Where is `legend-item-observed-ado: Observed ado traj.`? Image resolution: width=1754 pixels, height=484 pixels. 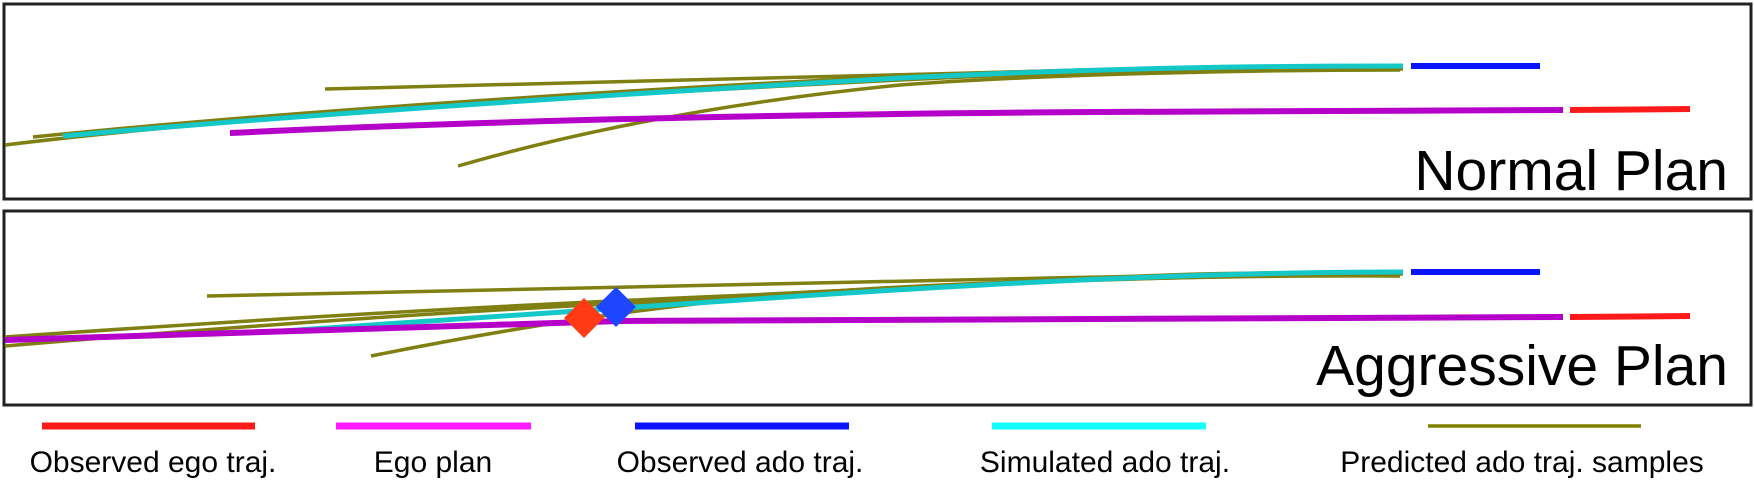
legend-item-observed-ado: Observed ado traj. is located at coordinates (740, 450).